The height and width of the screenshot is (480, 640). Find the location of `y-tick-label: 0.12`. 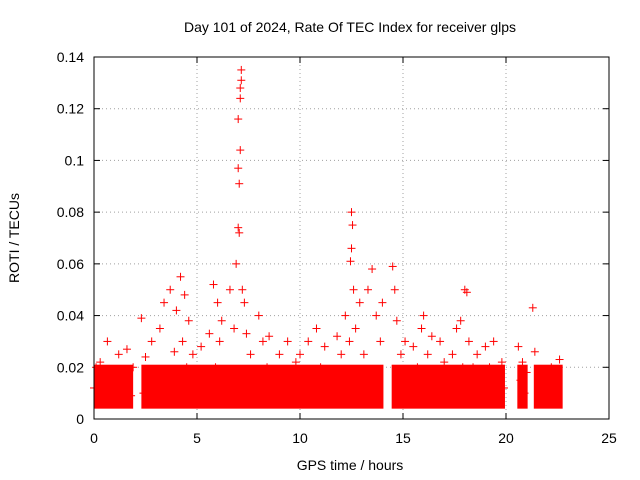

y-tick-label: 0.12 is located at coordinates (70, 109).